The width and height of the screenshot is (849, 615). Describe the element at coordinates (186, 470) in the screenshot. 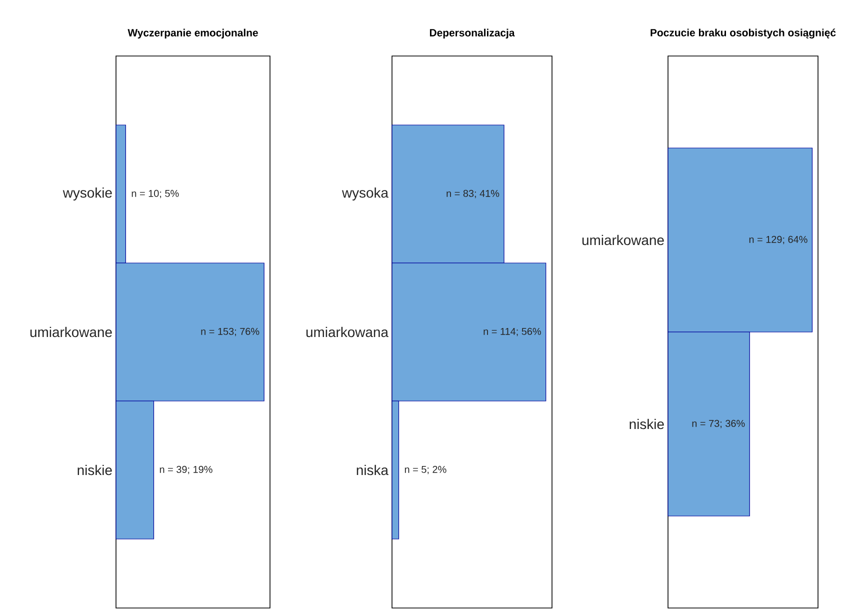

I see `data-label: n = 39; 19%` at that location.